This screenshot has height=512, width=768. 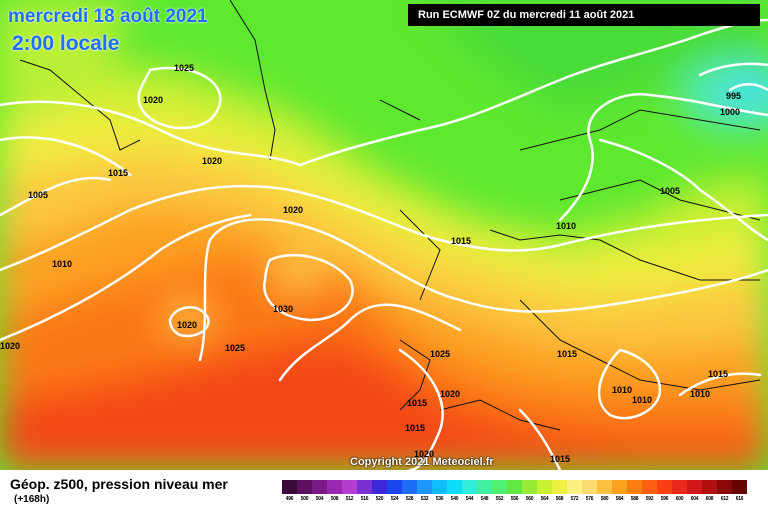 I want to click on scale-cell: 496, so click(x=289, y=491).